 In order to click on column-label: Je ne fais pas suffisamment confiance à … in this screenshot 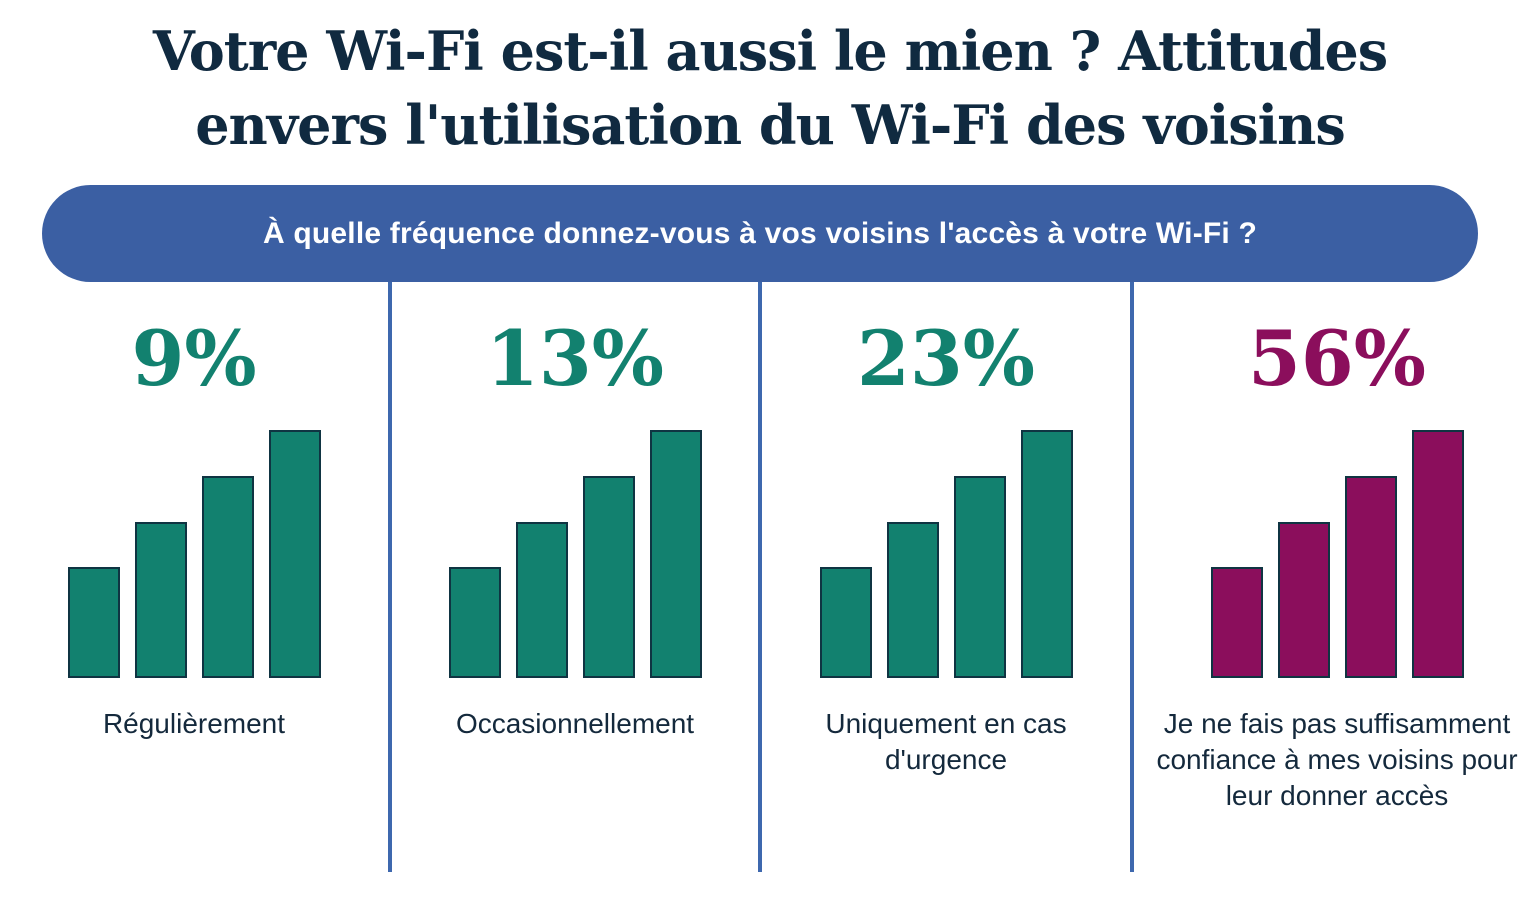, I will do `click(1337, 759)`.